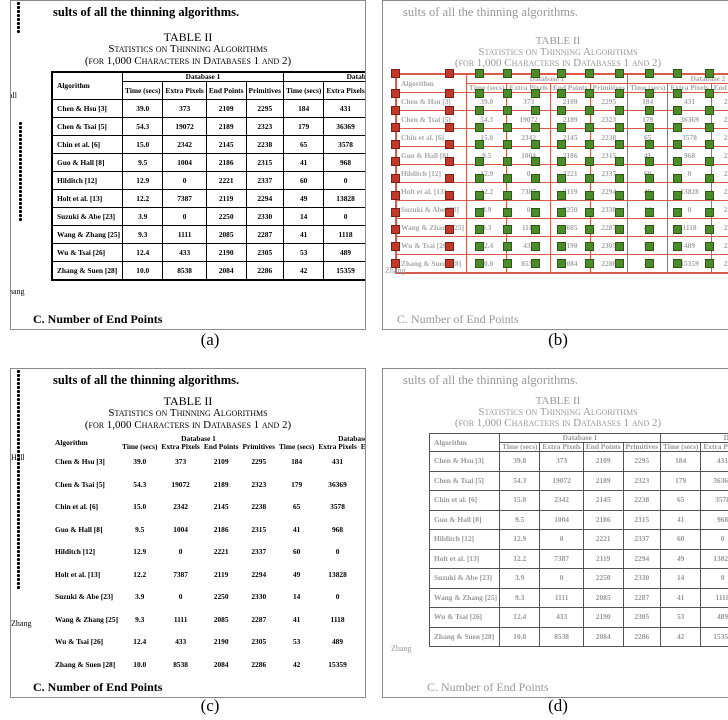  What do you see at coordinates (264, 90) in the screenshot?
I see `header-prim: Primitives` at bounding box center [264, 90].